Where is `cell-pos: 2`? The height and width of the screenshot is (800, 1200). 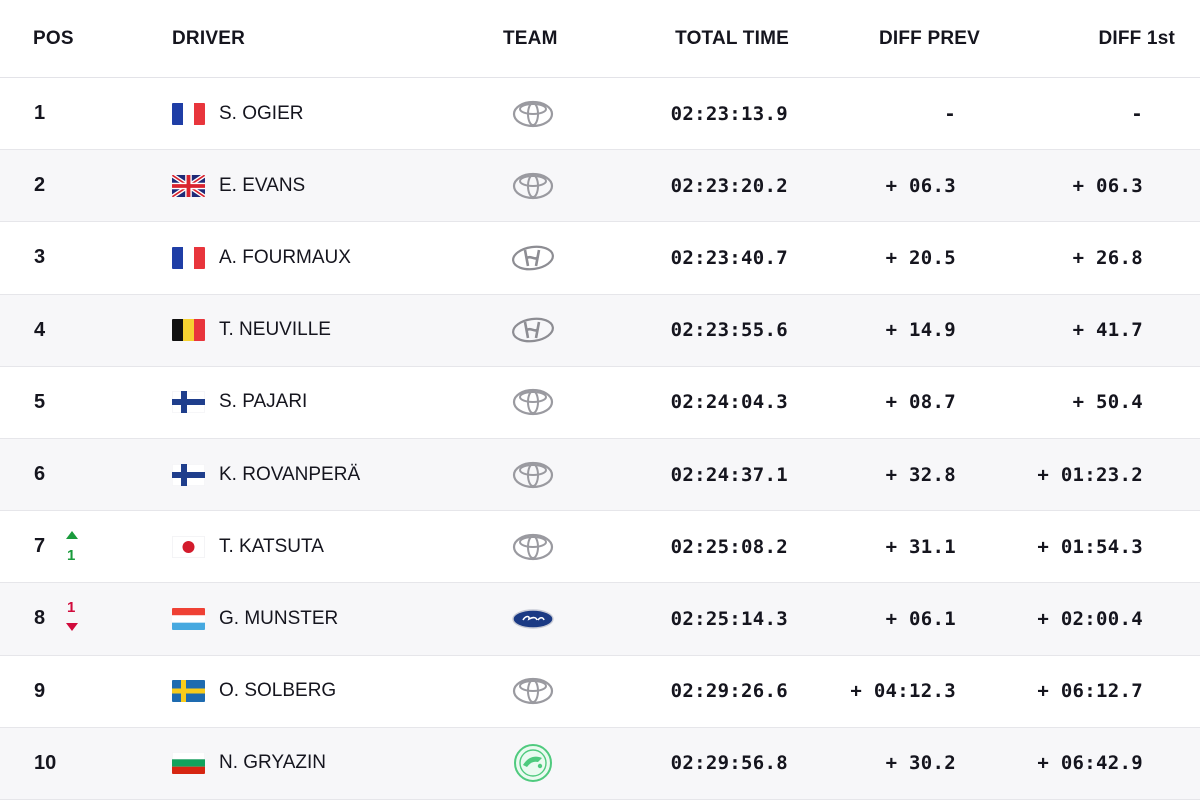
cell-pos: 2 is located at coordinates (86, 185).